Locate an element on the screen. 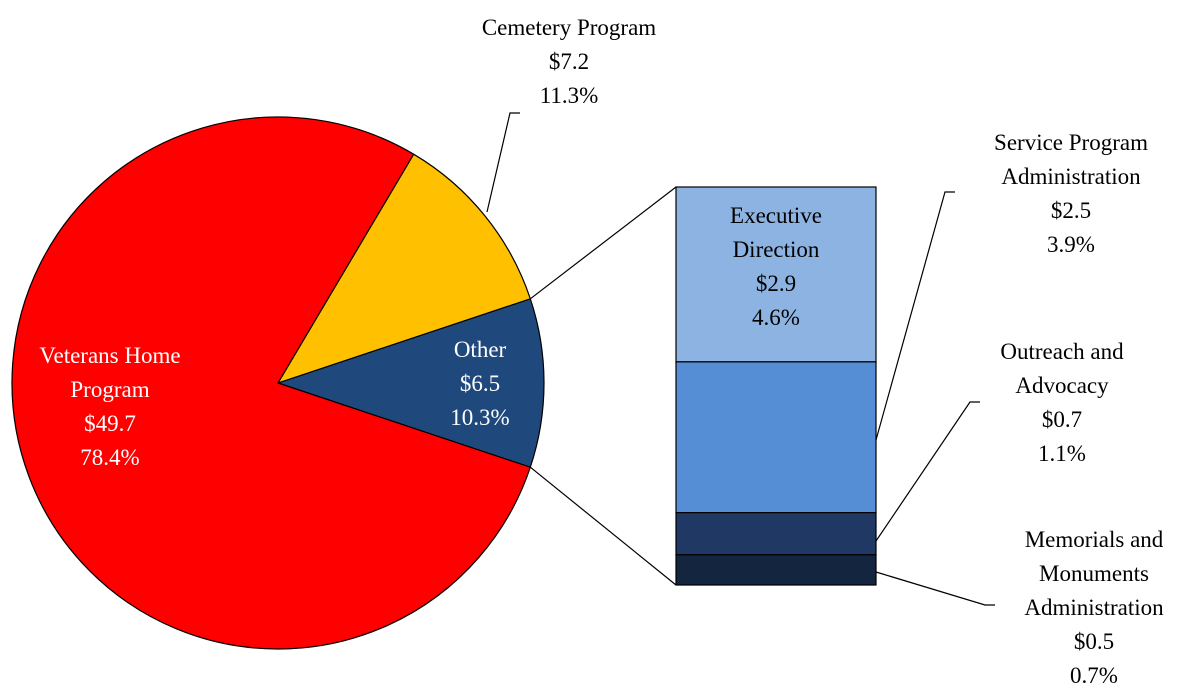  value-label: $2.5 is located at coordinates (1071, 210).